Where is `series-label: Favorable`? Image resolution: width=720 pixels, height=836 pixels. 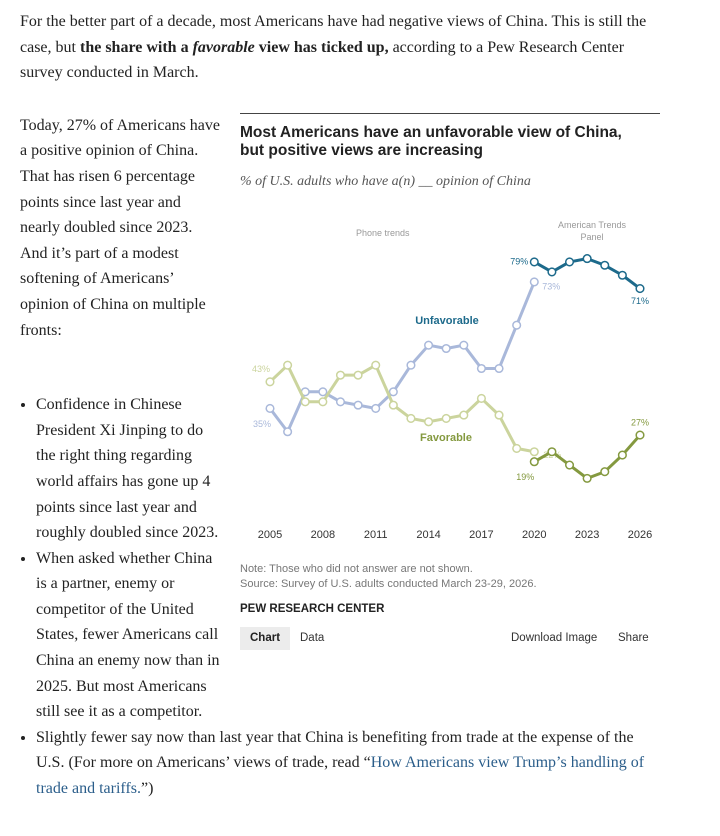
series-label: Favorable is located at coordinates (446, 438).